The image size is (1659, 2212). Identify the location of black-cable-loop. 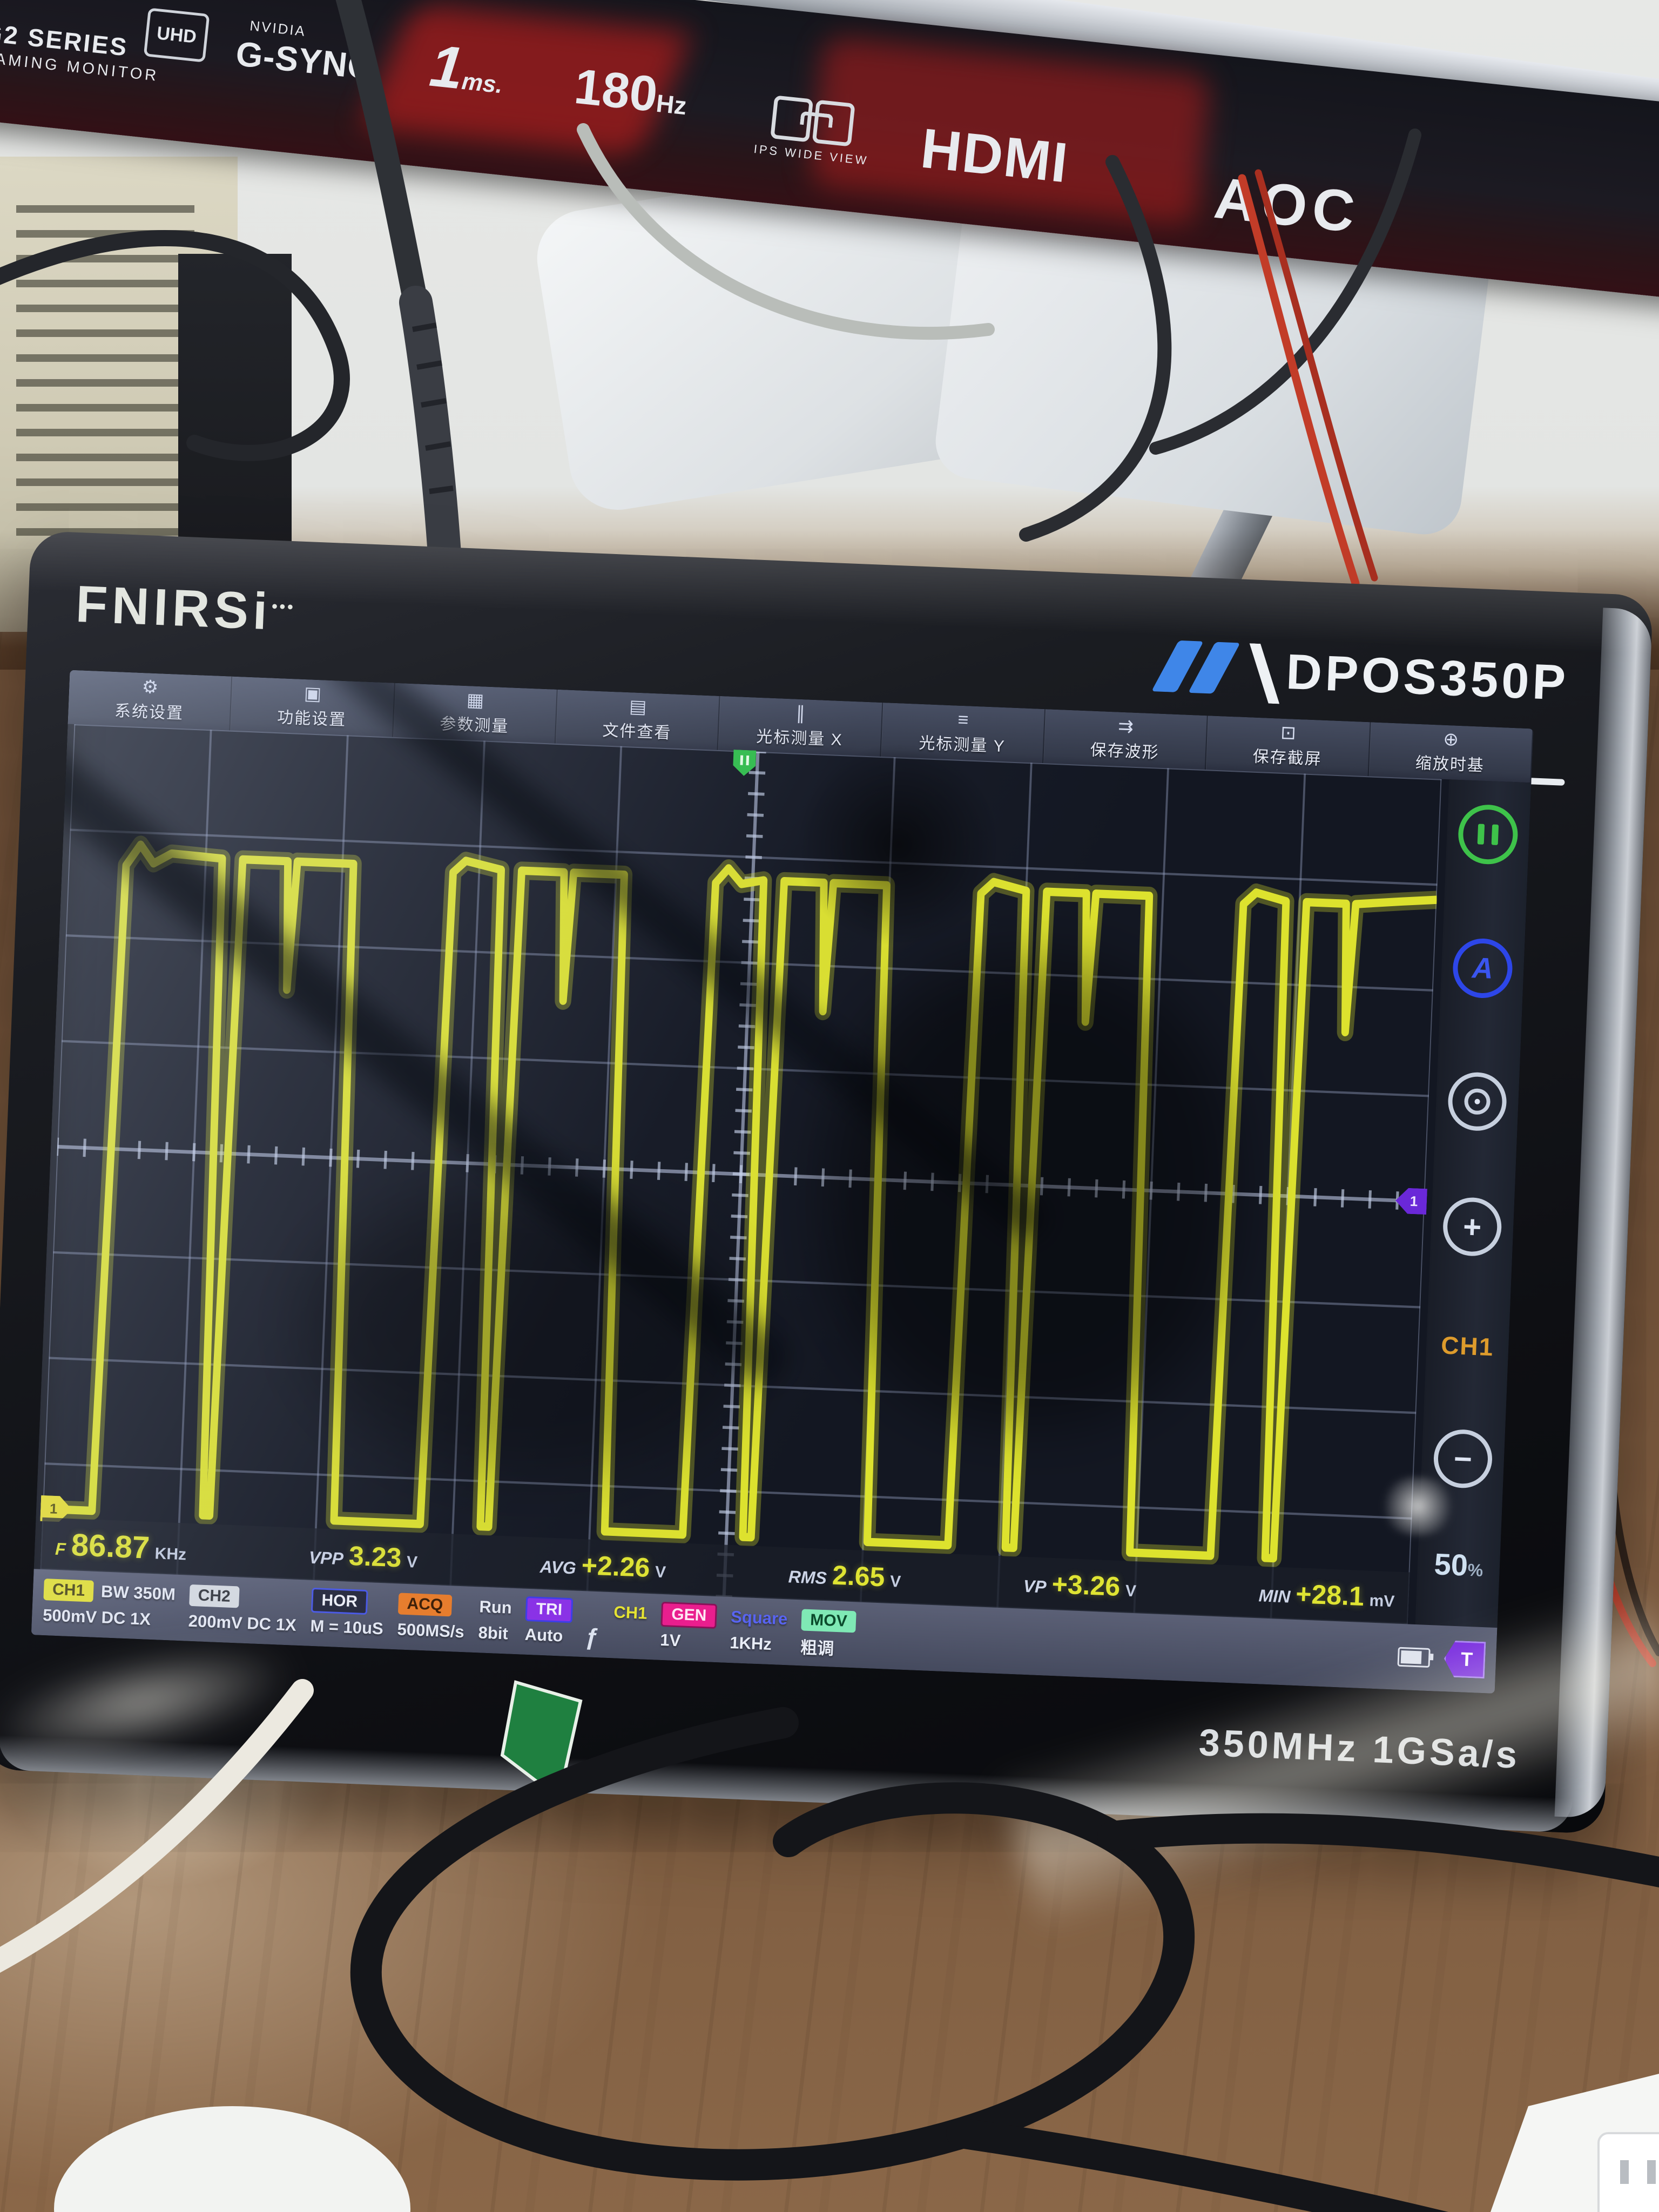
(772, 1944).